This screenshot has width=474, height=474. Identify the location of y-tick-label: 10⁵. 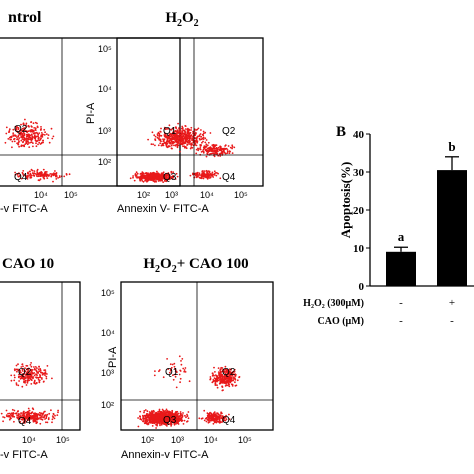
(105, 49).